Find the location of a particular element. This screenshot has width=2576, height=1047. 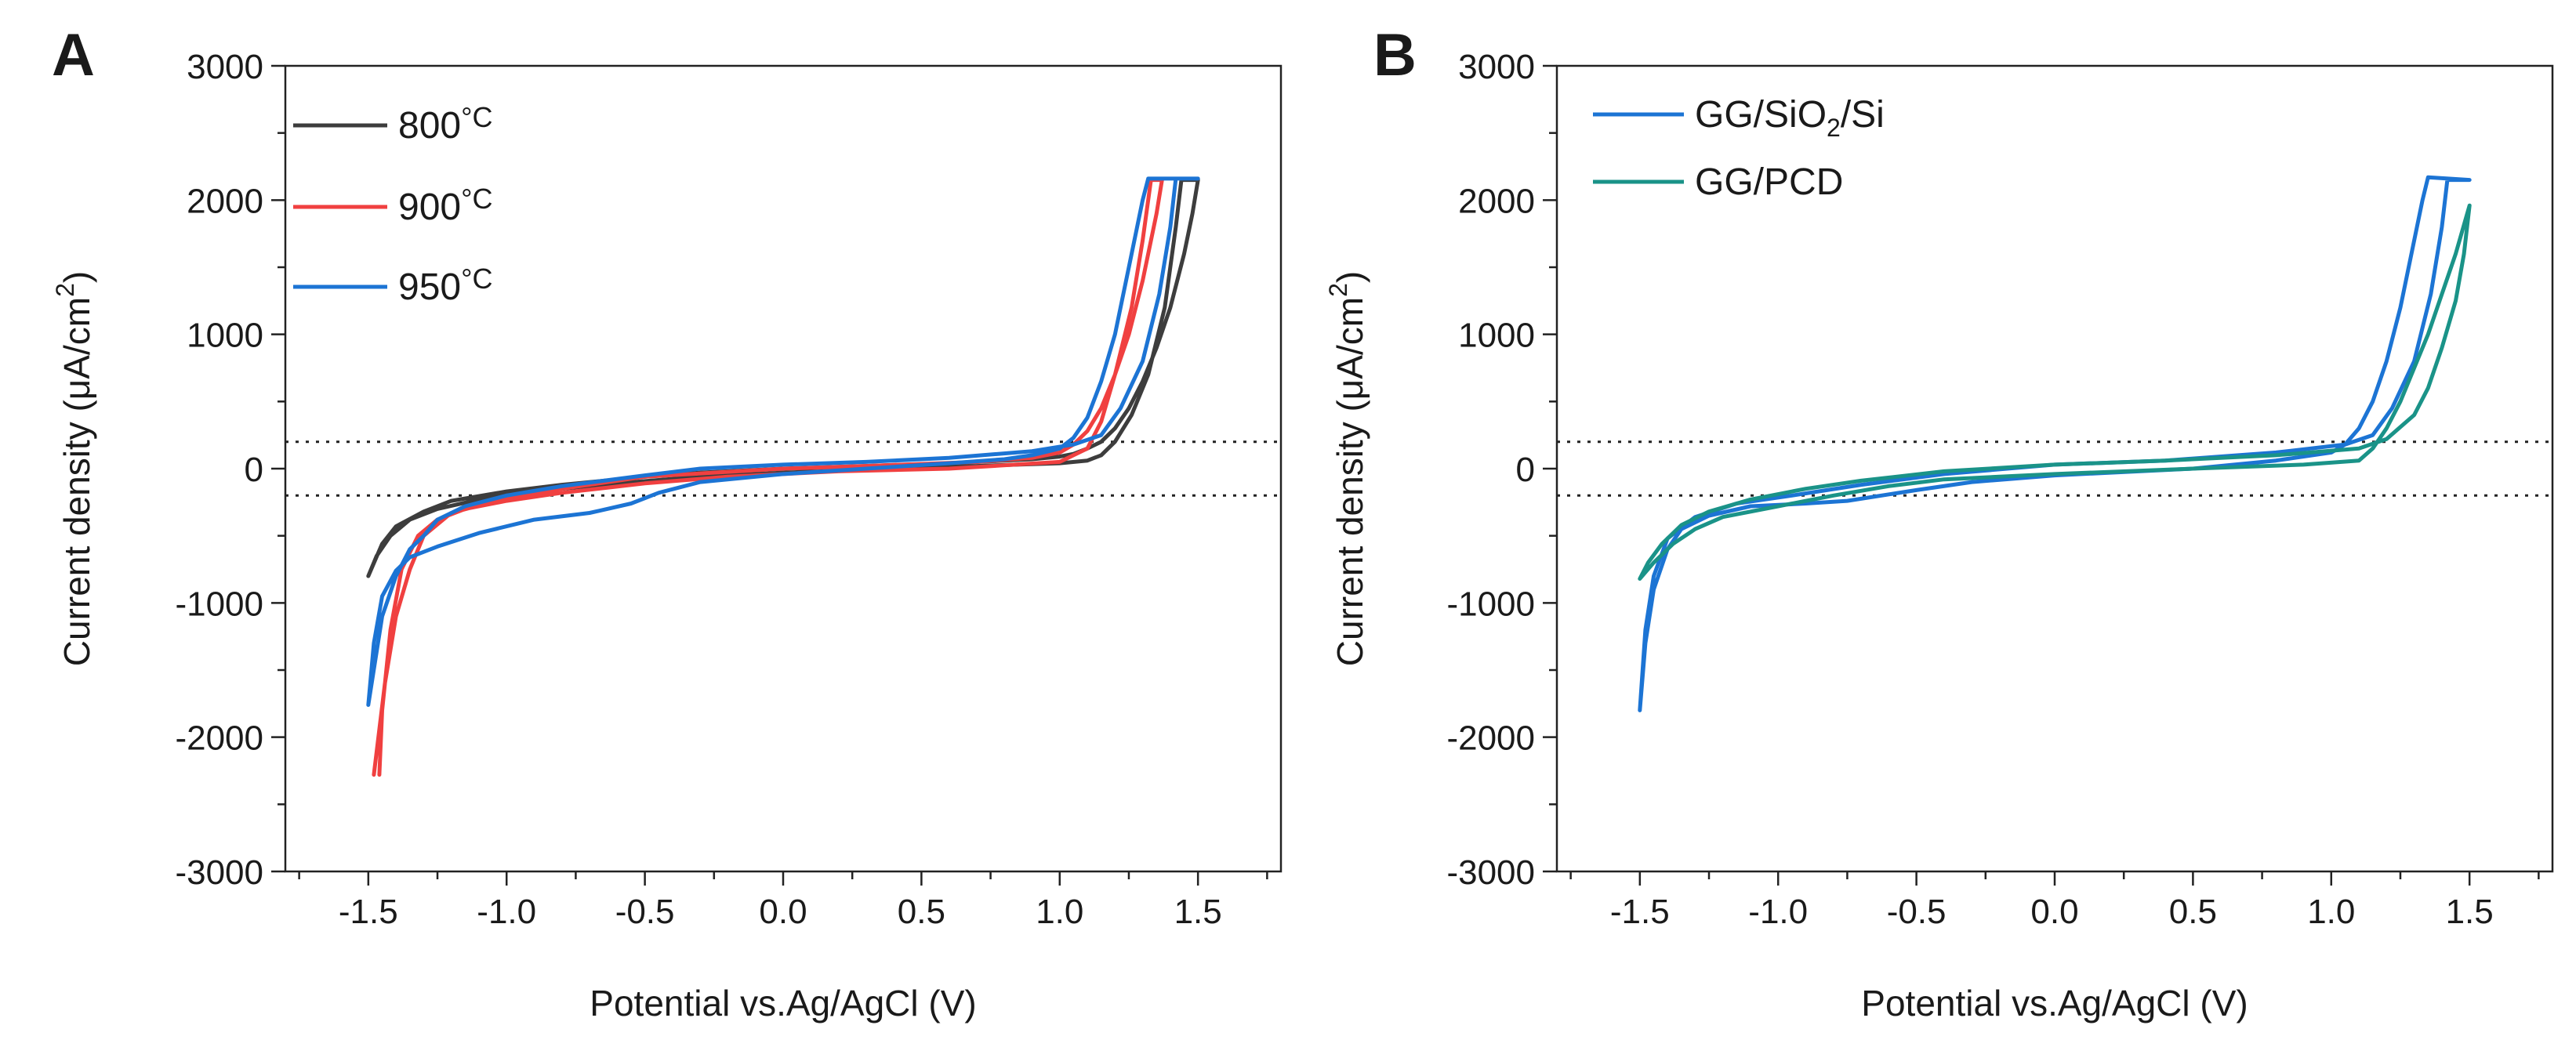

panel-b-y-tick-label: -1000 is located at coordinates (1491, 604).